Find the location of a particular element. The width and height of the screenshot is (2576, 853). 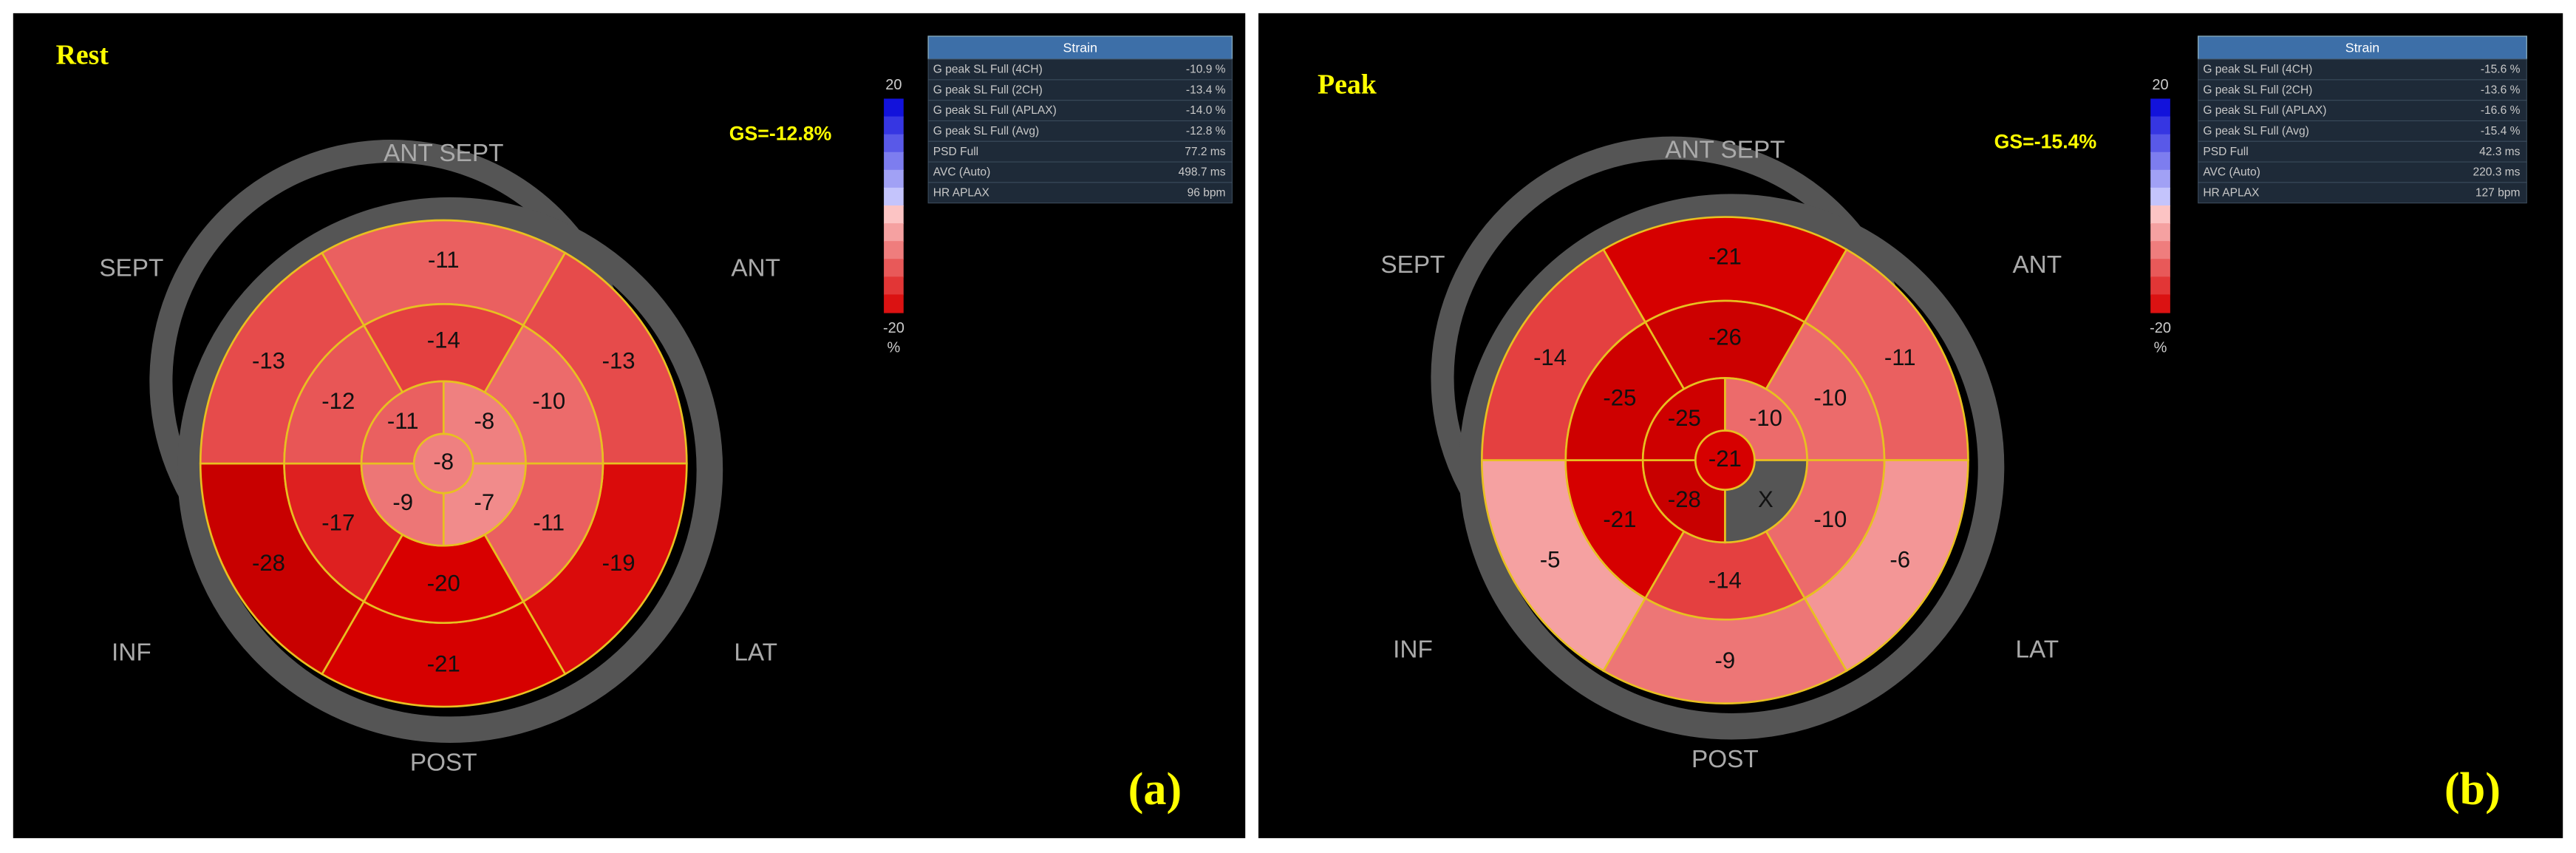

segment-value: -25 is located at coordinates (1684, 418).